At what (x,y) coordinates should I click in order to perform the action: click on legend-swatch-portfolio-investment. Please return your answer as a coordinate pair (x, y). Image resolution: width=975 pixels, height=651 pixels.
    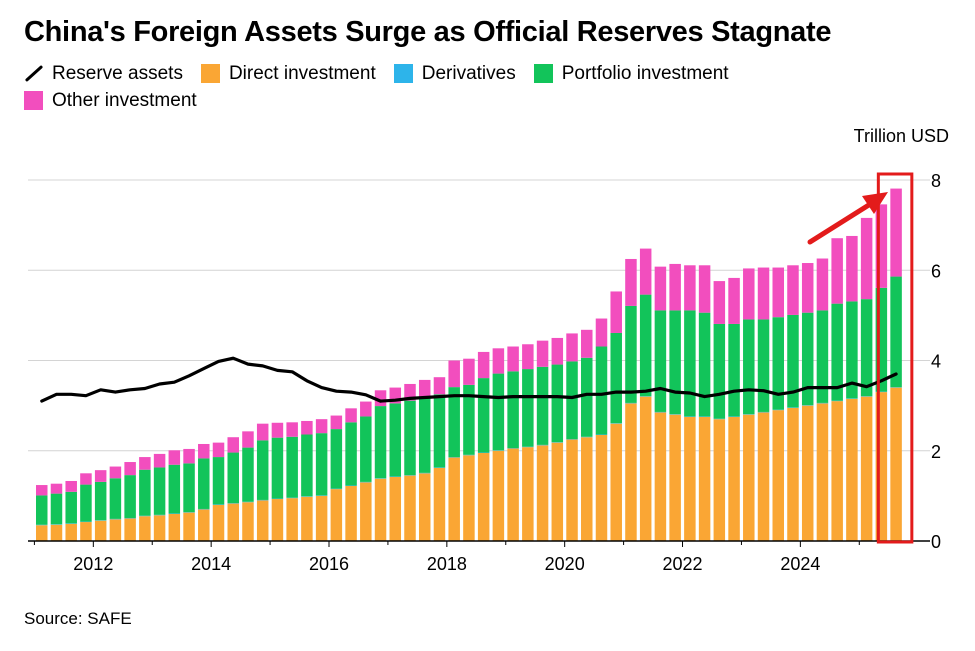
    Looking at the image, I should click on (543, 73).